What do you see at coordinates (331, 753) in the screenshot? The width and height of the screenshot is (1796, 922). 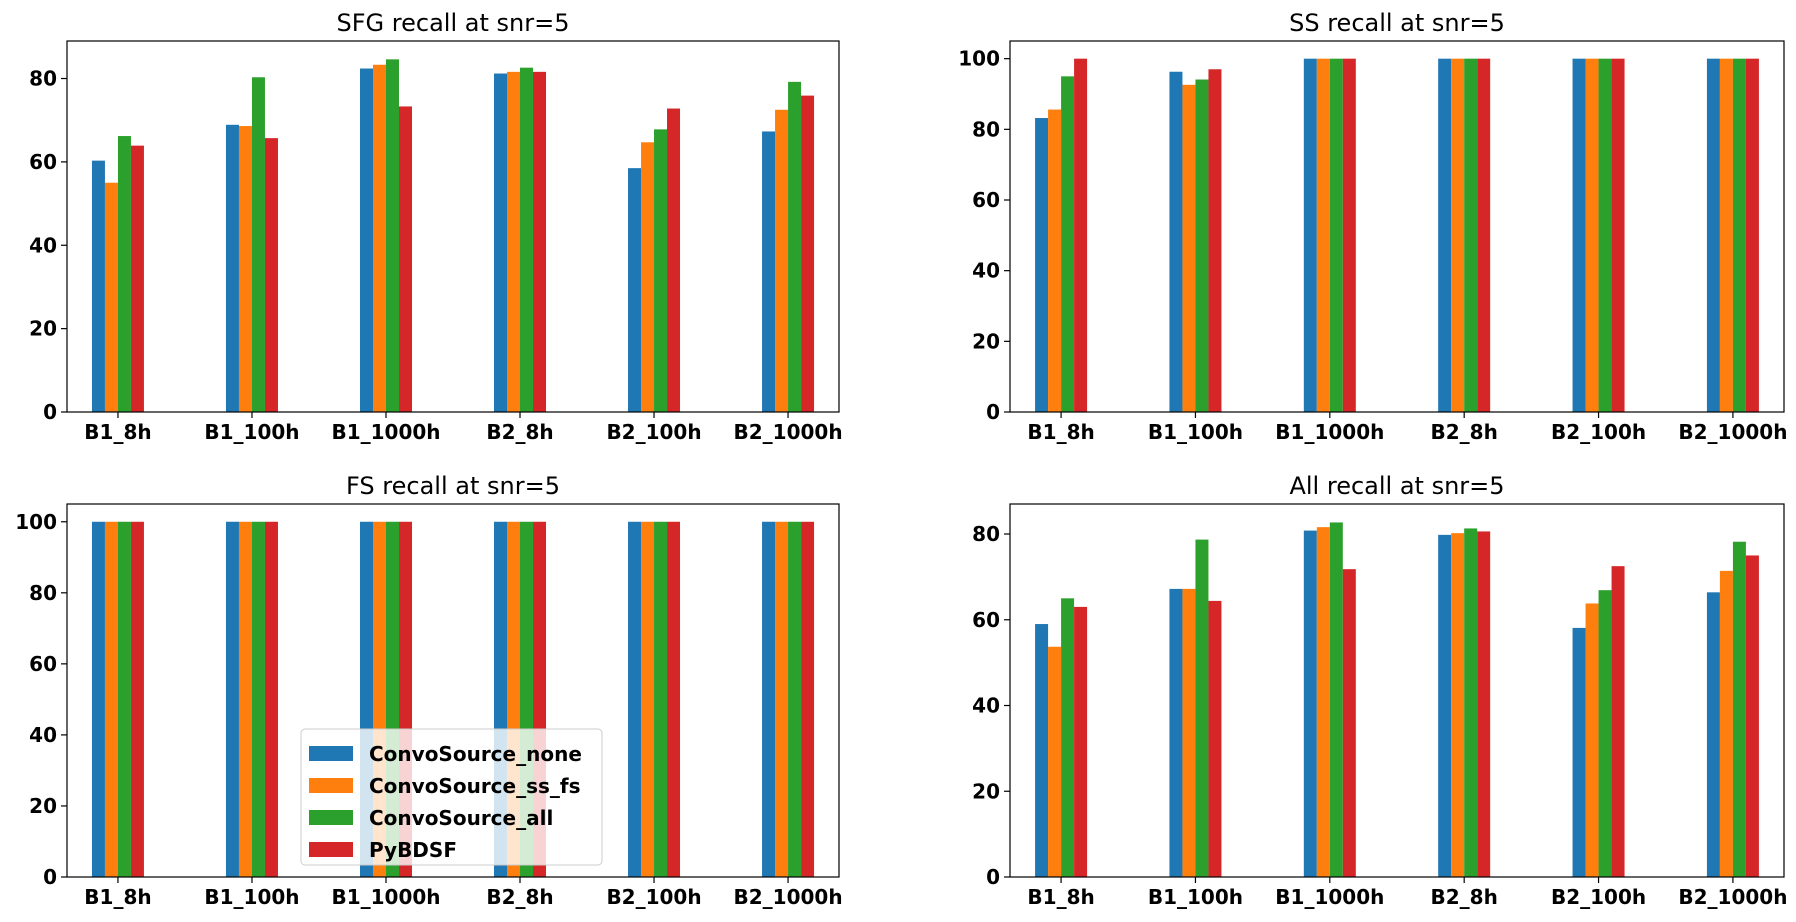 I see `legend-swatch-convosource-none` at bounding box center [331, 753].